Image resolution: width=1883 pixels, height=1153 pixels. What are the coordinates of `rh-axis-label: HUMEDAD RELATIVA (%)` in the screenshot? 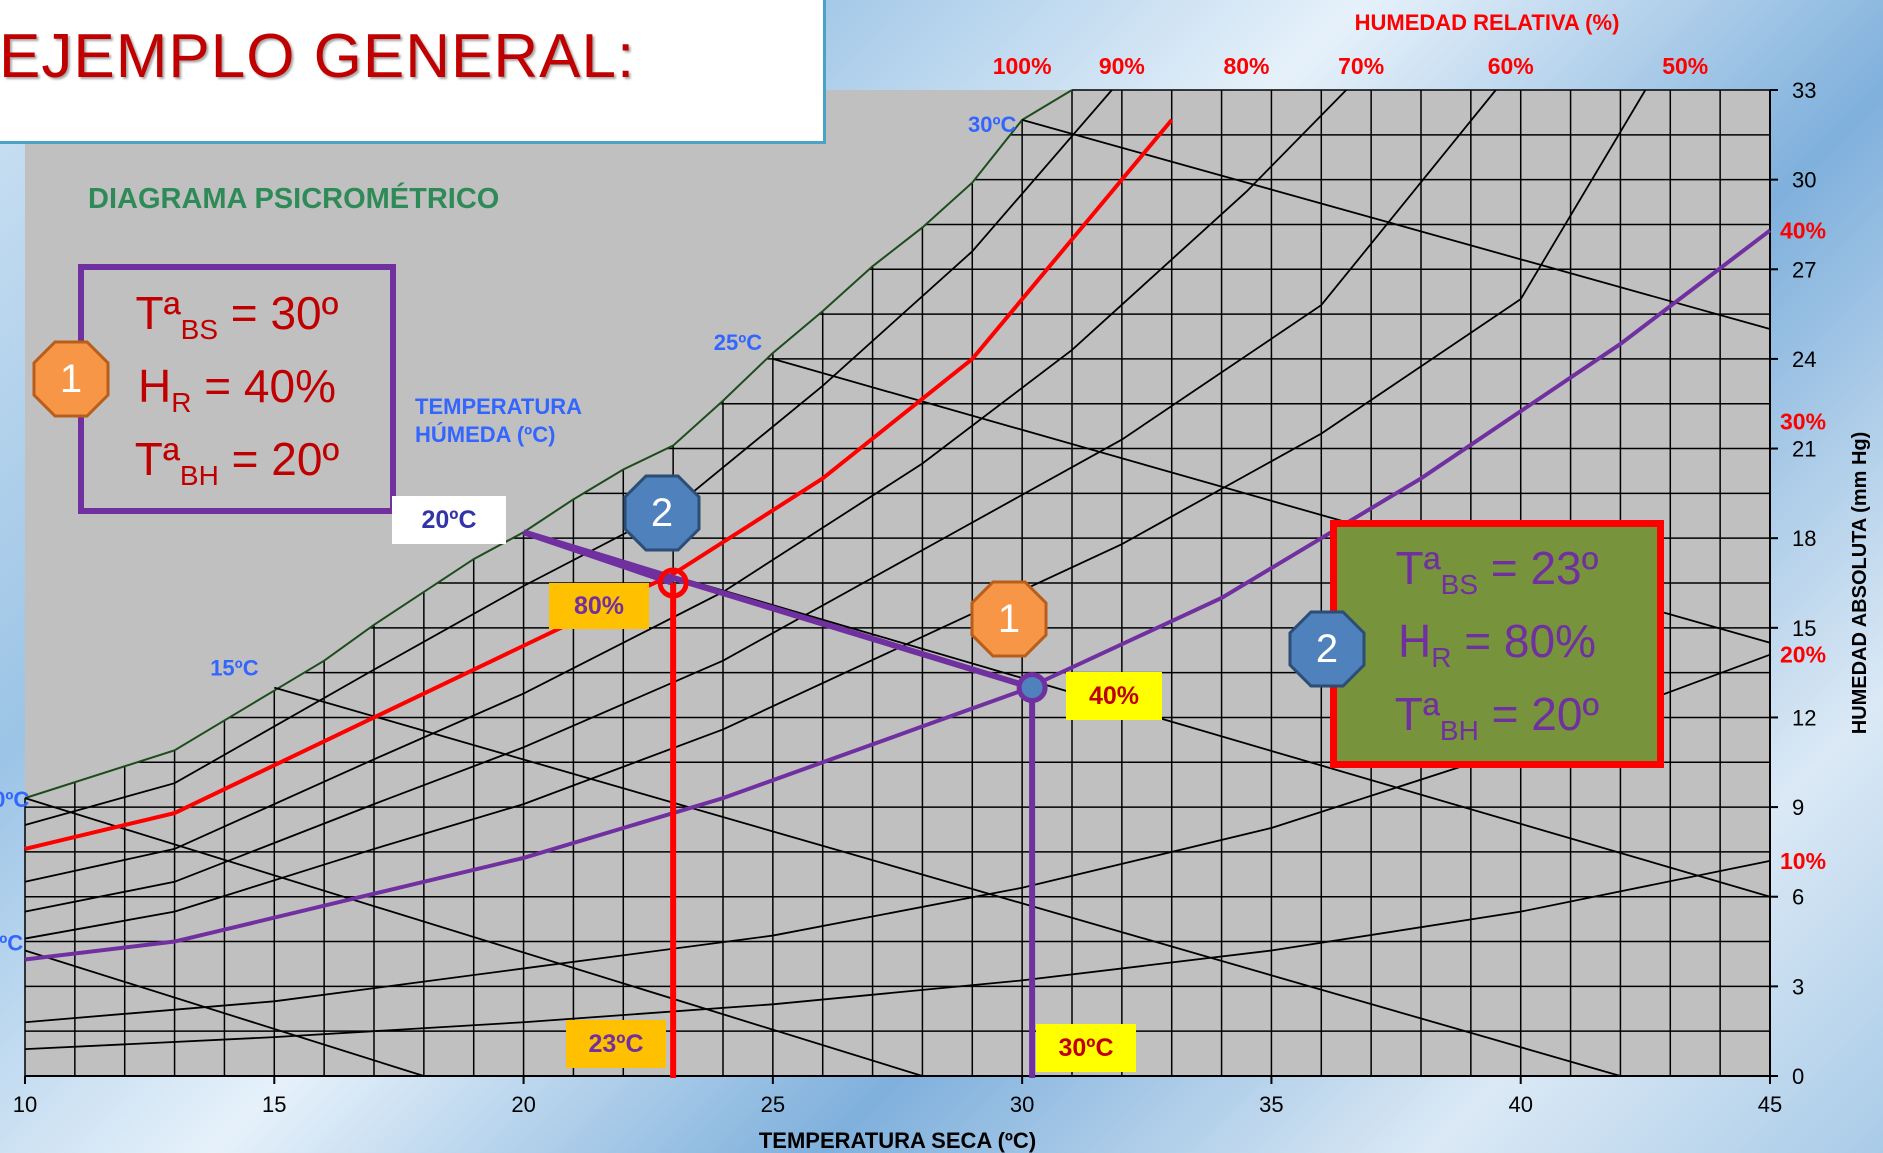 It's located at (1487, 22).